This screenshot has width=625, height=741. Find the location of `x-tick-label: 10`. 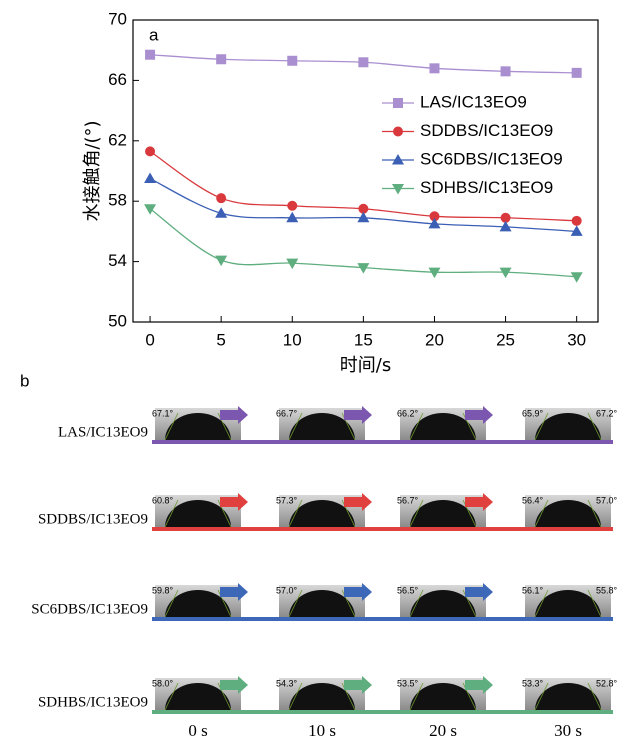

x-tick-label: 10 is located at coordinates (292, 339).